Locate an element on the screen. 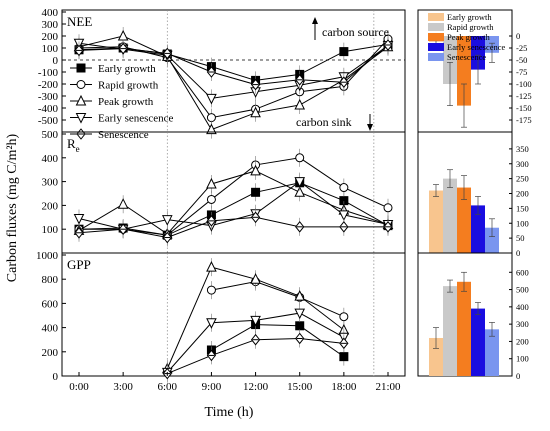 The image size is (550, 431). y-tick-label: 50 is located at coordinates (520, 238).